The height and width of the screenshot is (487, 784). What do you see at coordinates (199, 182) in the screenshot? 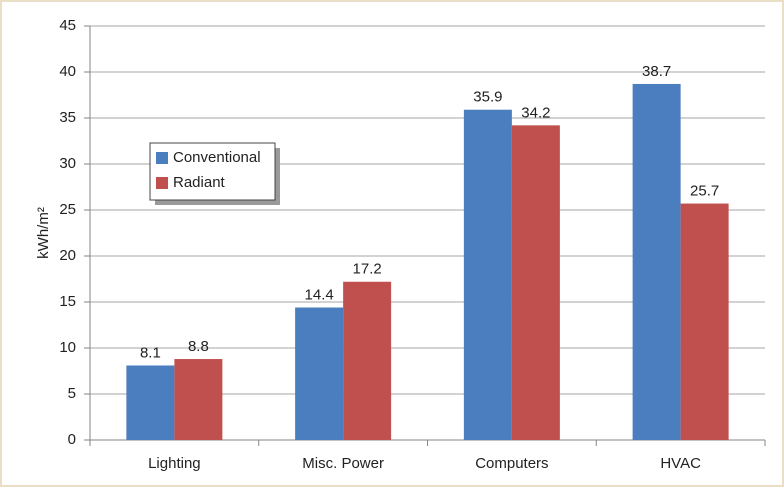
I see `legend-label: Radiant` at bounding box center [199, 182].